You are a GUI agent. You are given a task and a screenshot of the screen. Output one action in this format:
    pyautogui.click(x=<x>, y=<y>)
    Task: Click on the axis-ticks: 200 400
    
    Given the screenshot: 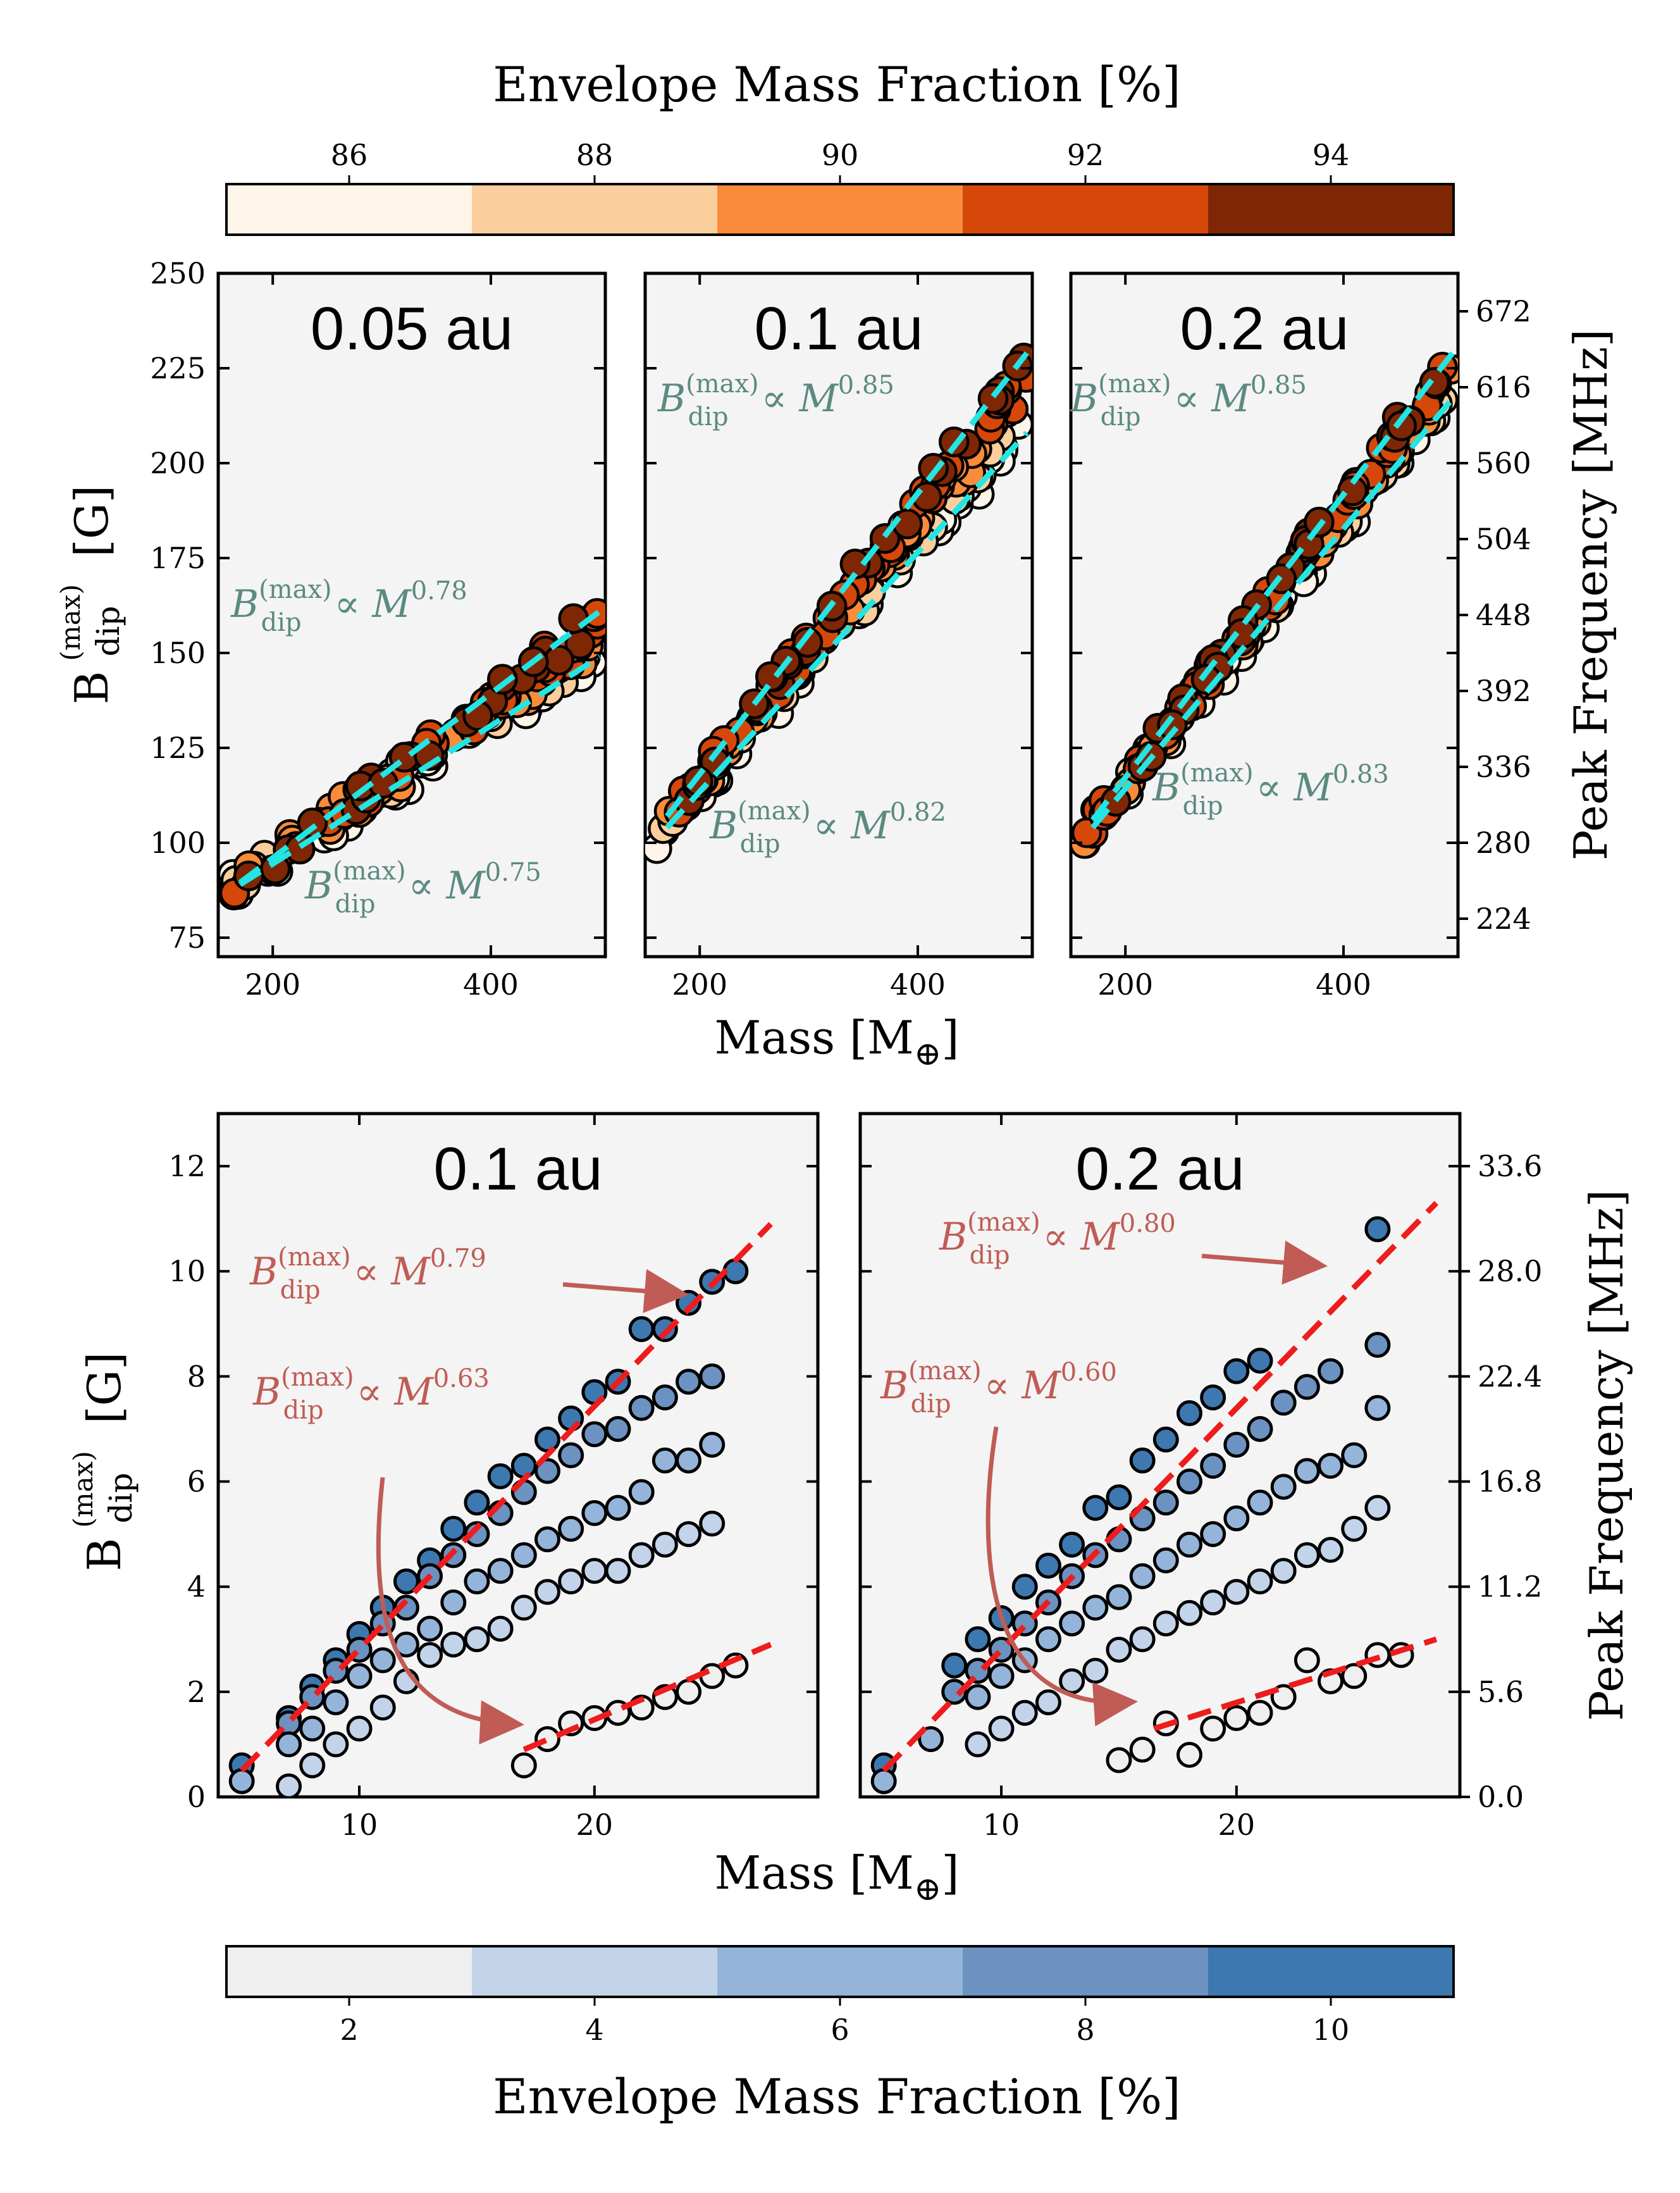 What is the action you would take?
    pyautogui.click(x=838, y=637)
    